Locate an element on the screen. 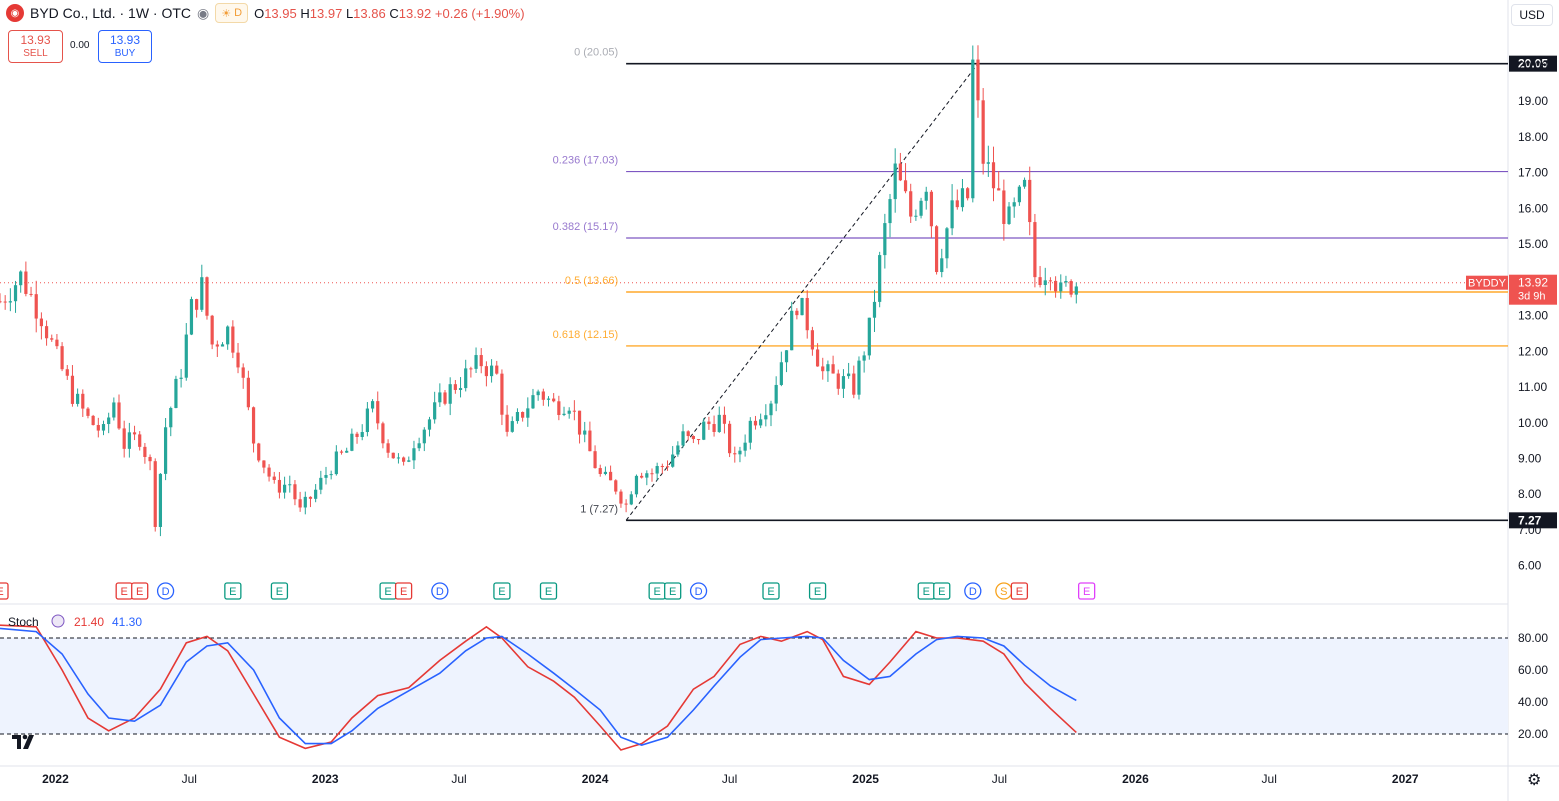  stoch-d-line is located at coordinates (538, 687).